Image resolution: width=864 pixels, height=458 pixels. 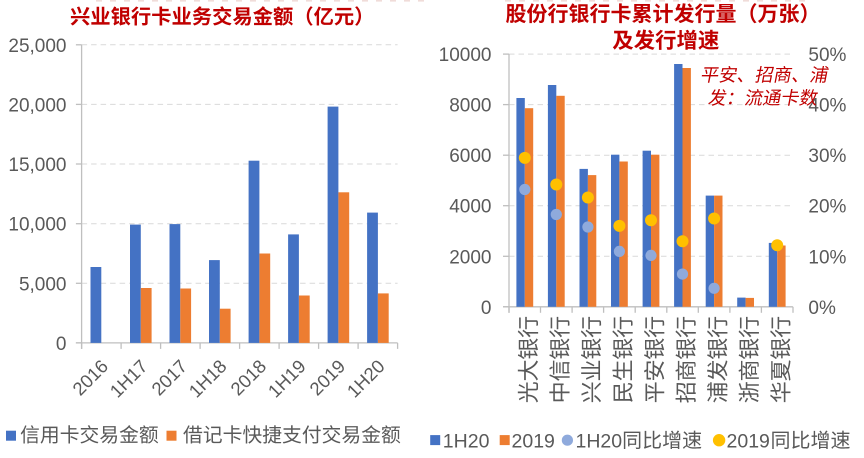 What do you see at coordinates (37, 225) in the screenshot?
I see `svg-text: 10,000` at bounding box center [37, 225].